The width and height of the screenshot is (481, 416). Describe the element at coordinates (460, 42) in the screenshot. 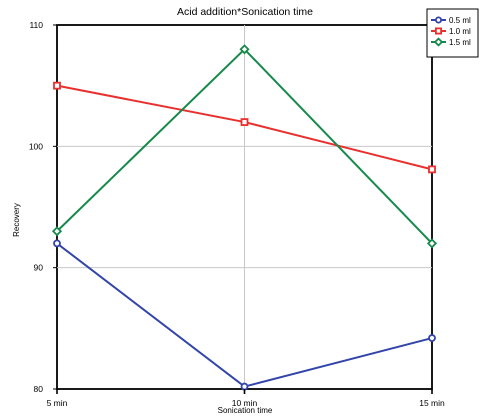

I see `legend-label: 1.5 ml` at that location.